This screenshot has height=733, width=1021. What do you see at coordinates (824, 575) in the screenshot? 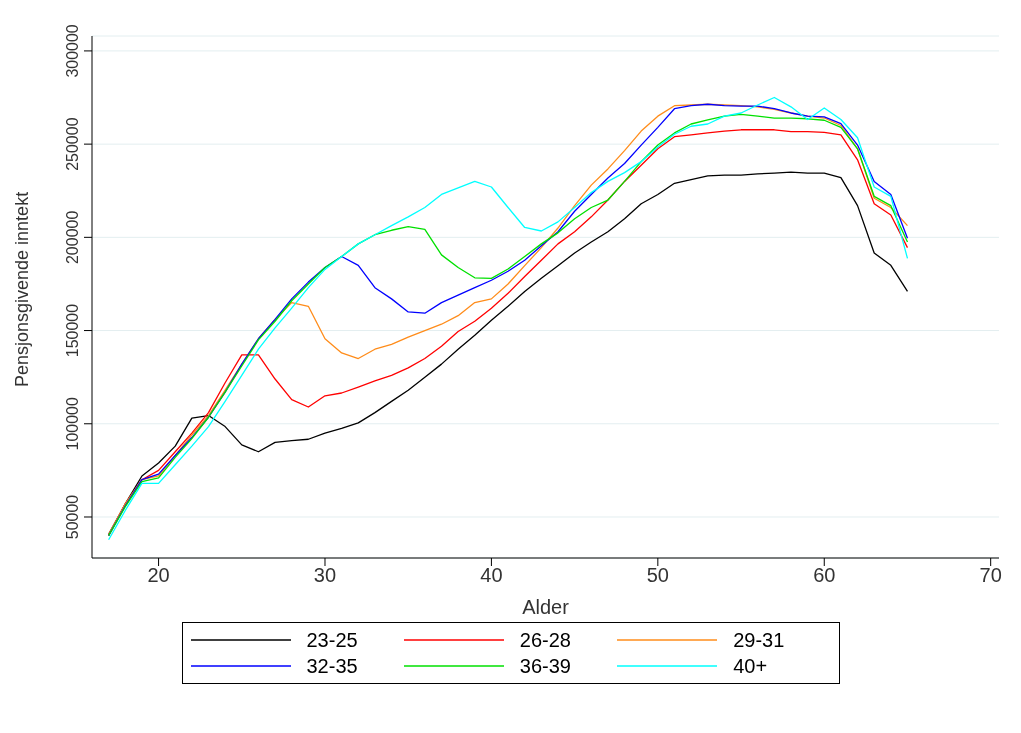
I see `x-tick-label: 60` at bounding box center [824, 575].